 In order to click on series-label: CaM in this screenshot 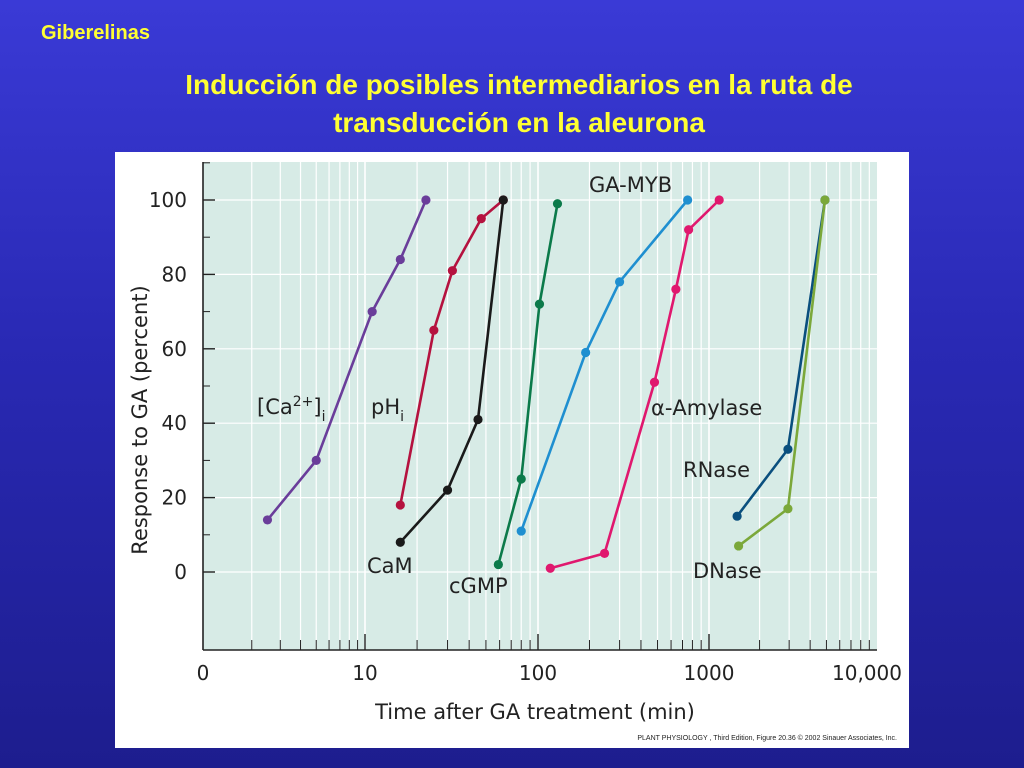, I will do `click(390, 566)`.